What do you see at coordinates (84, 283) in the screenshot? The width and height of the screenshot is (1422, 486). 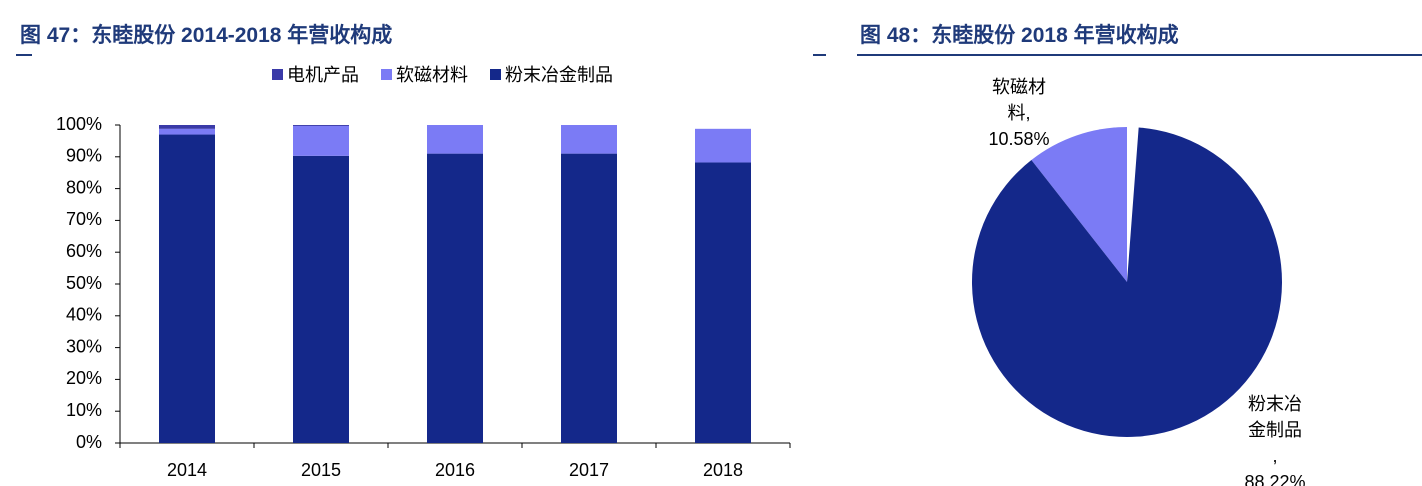 I see `y-tick-label: 50%` at bounding box center [84, 283].